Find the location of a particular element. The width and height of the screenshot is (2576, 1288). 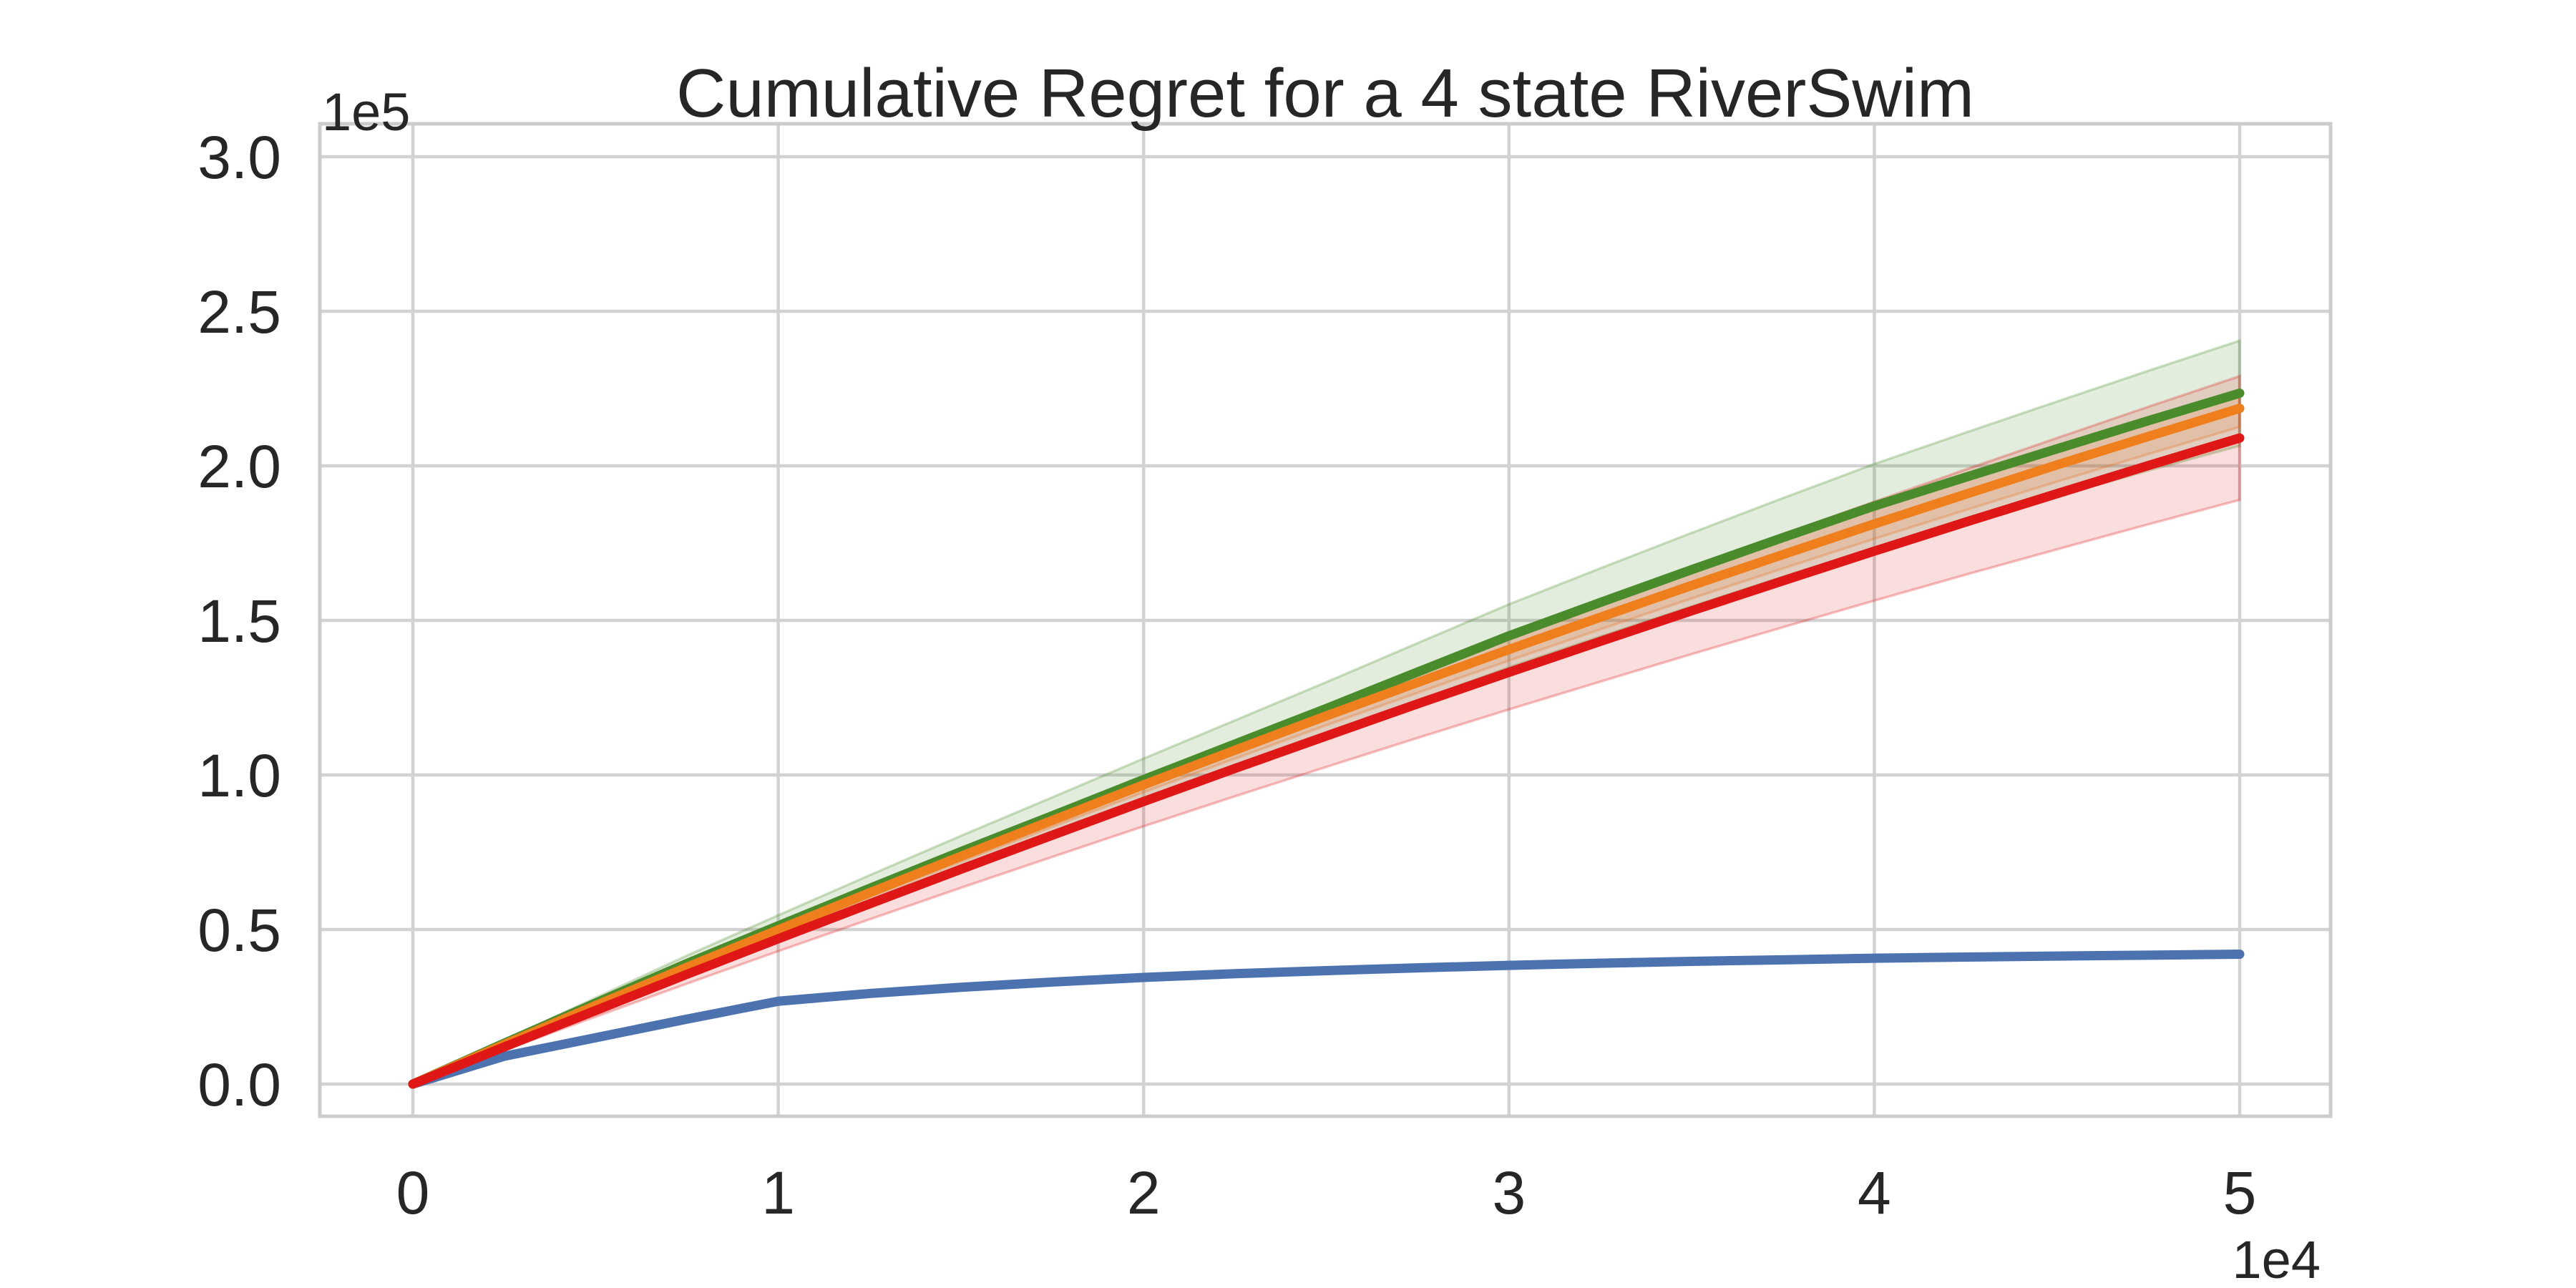

y-tick-label-3.0: 3.0 is located at coordinates (239, 157).